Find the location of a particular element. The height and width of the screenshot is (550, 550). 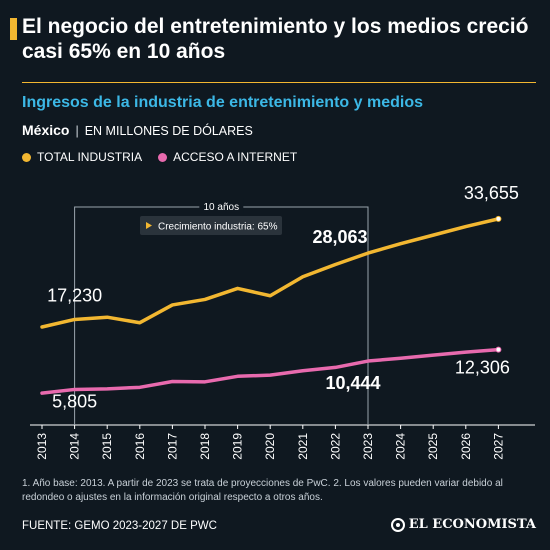

data-label-5: 12,306 is located at coordinates (482, 368).